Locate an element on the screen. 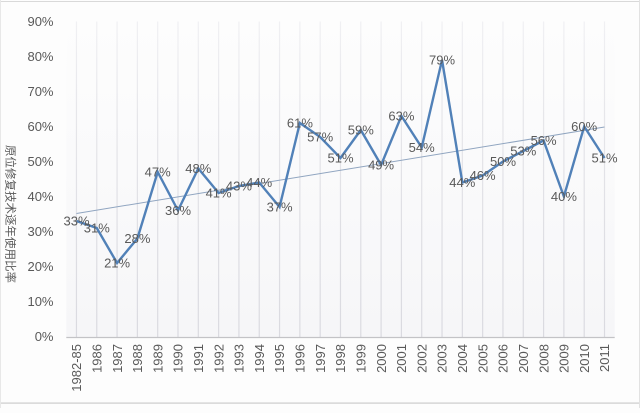 This screenshot has height=413, width=640. svg-text: 原位修复技术逐年使用比率 is located at coordinates (11, 214).